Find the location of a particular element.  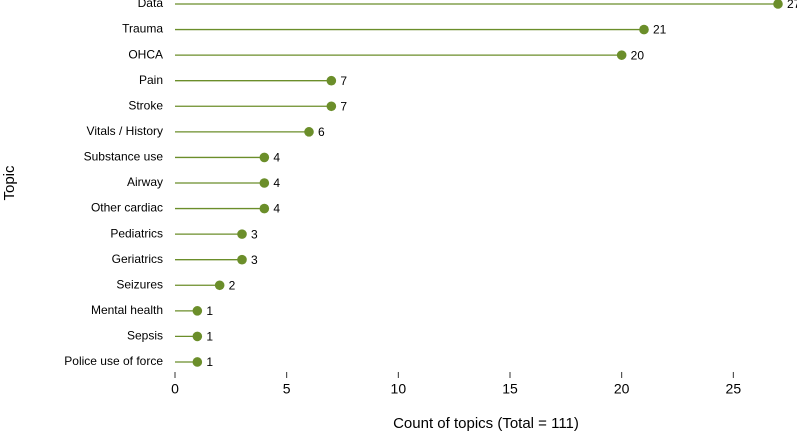

y-tick-label: Airway is located at coordinates (145, 182).